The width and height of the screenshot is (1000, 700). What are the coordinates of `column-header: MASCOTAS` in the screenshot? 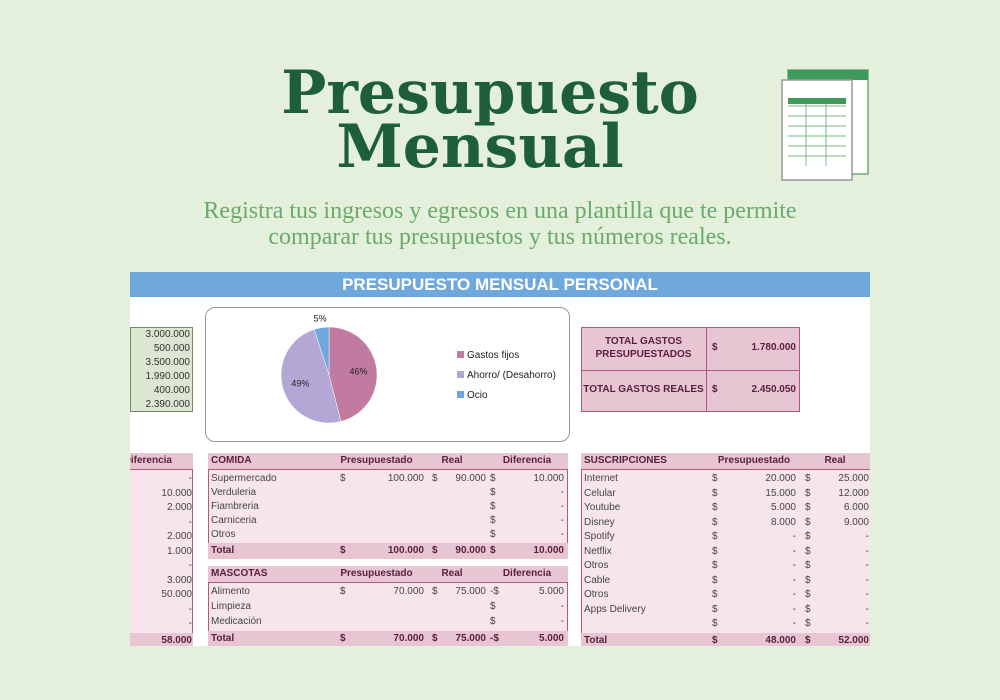 It's located at (239, 573).